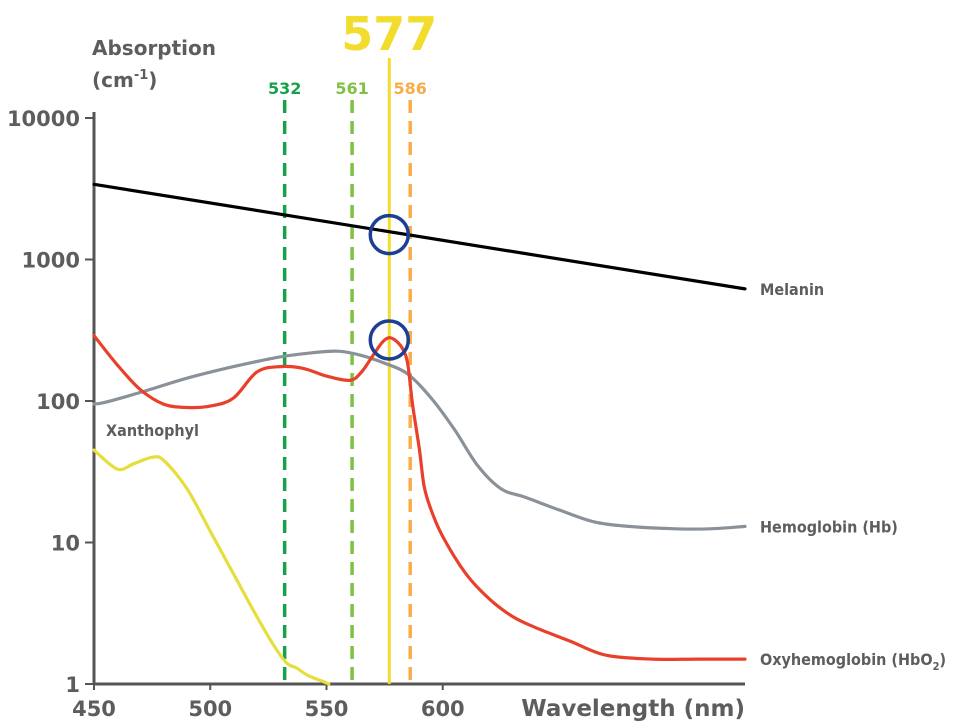 This screenshot has height=724, width=966. Describe the element at coordinates (141, 75) in the screenshot. I see `y-axis-unit-sup: -1` at that location.